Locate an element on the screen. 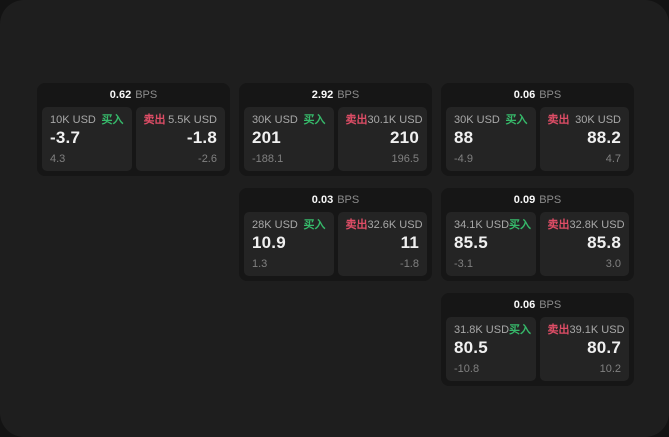  sell-amount: 5.5K USD is located at coordinates (192, 120).